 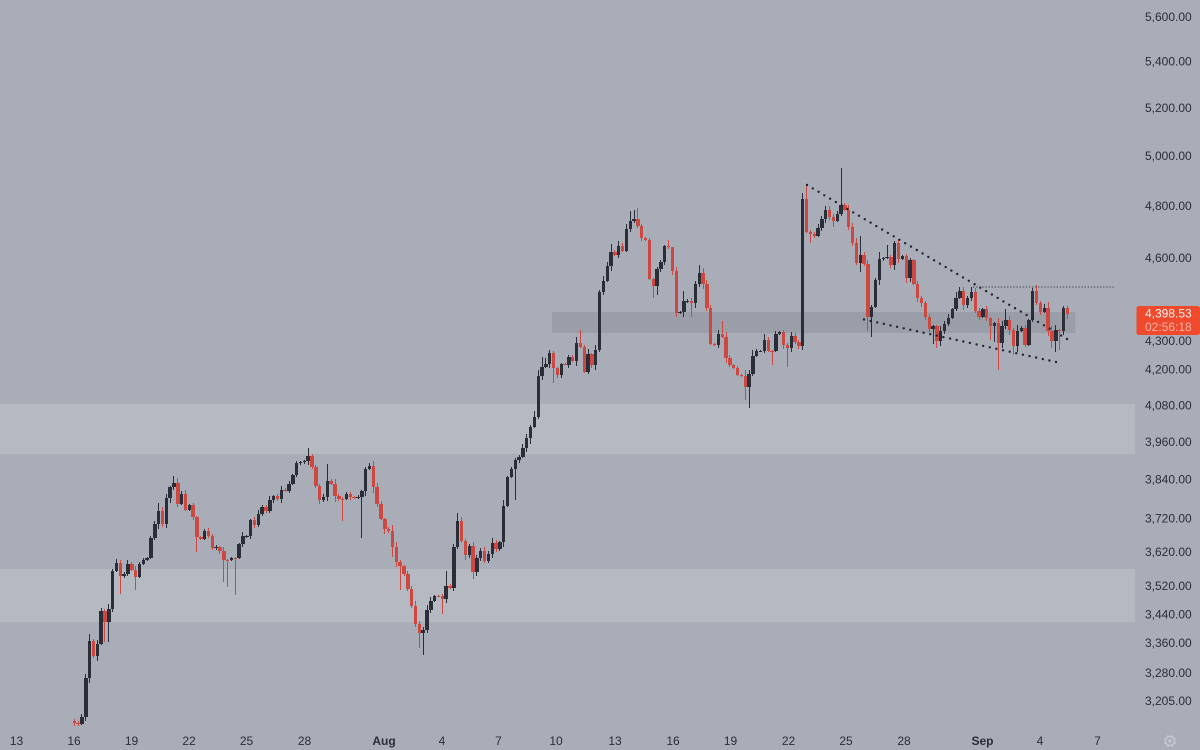 What do you see at coordinates (1168, 206) in the screenshot?
I see `svg-text: 4,800.00` at bounding box center [1168, 206].